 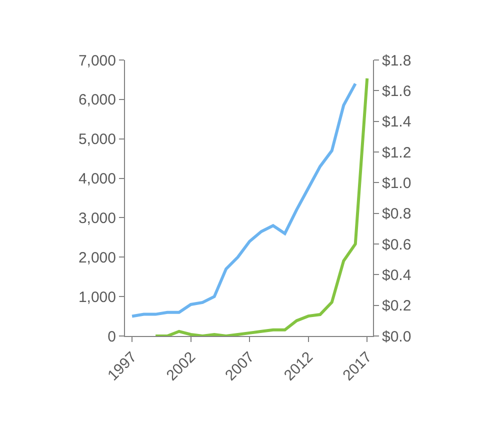 I want to click on y-tick-label: 0, so click(x=112, y=337).